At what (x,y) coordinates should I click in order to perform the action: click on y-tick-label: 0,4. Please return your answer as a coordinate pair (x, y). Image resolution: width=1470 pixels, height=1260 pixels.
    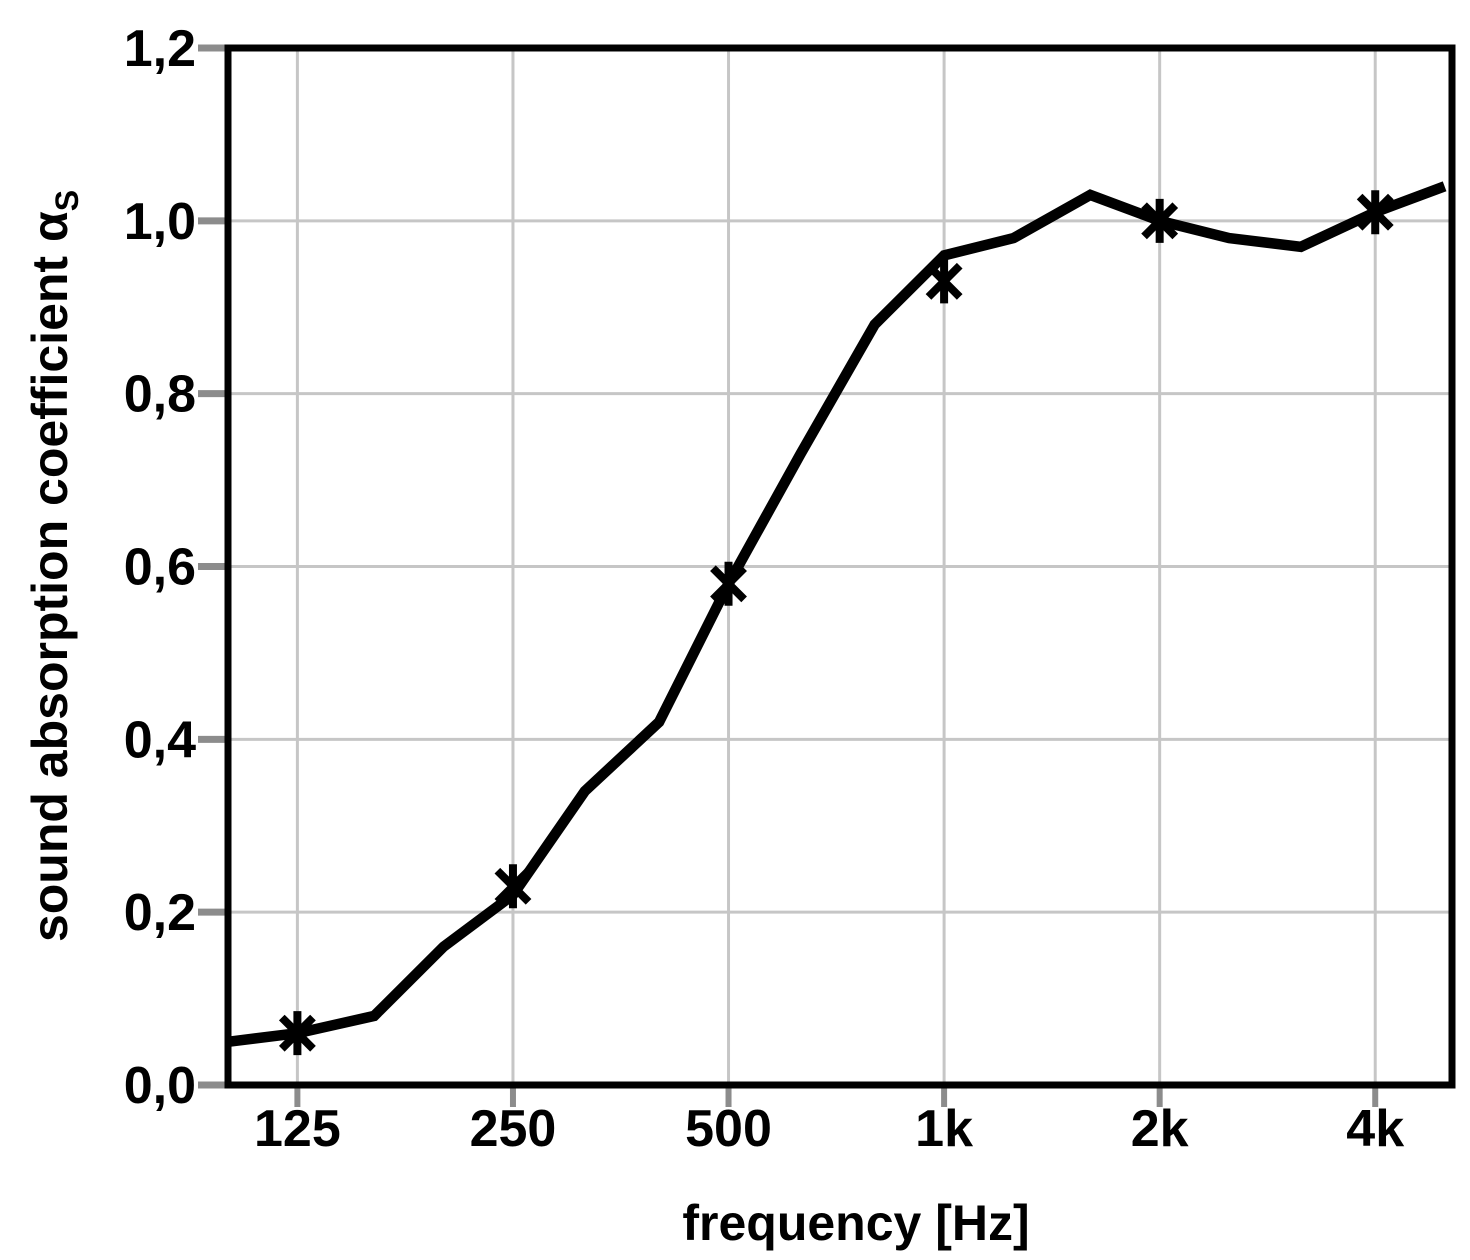
    Looking at the image, I should click on (160, 740).